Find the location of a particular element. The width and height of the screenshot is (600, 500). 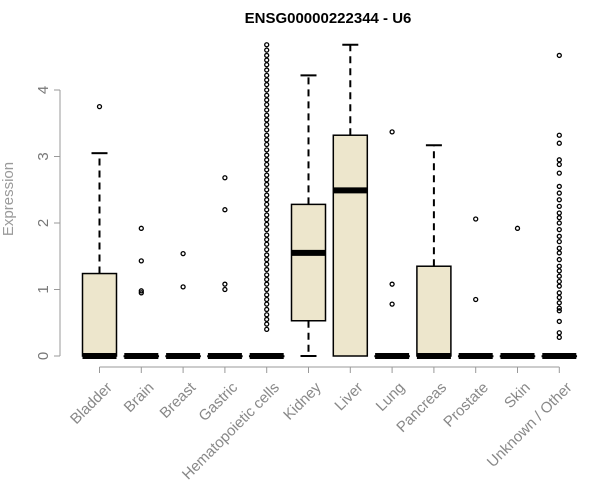

box-skin is located at coordinates (517, 292).